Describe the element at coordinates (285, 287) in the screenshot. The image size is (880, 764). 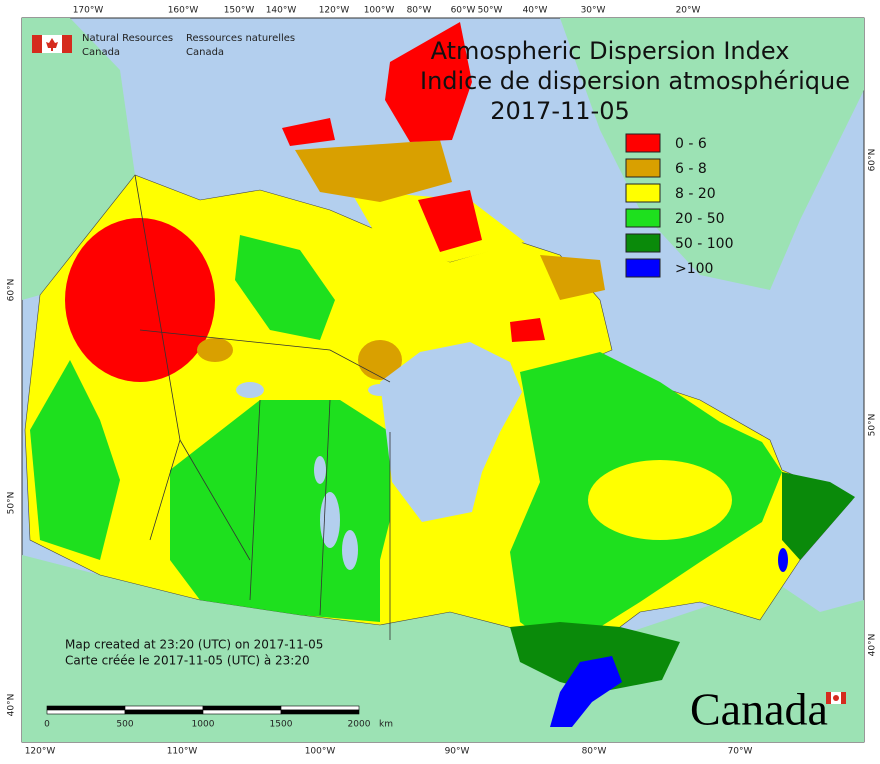
I see `nunavut-green` at that location.